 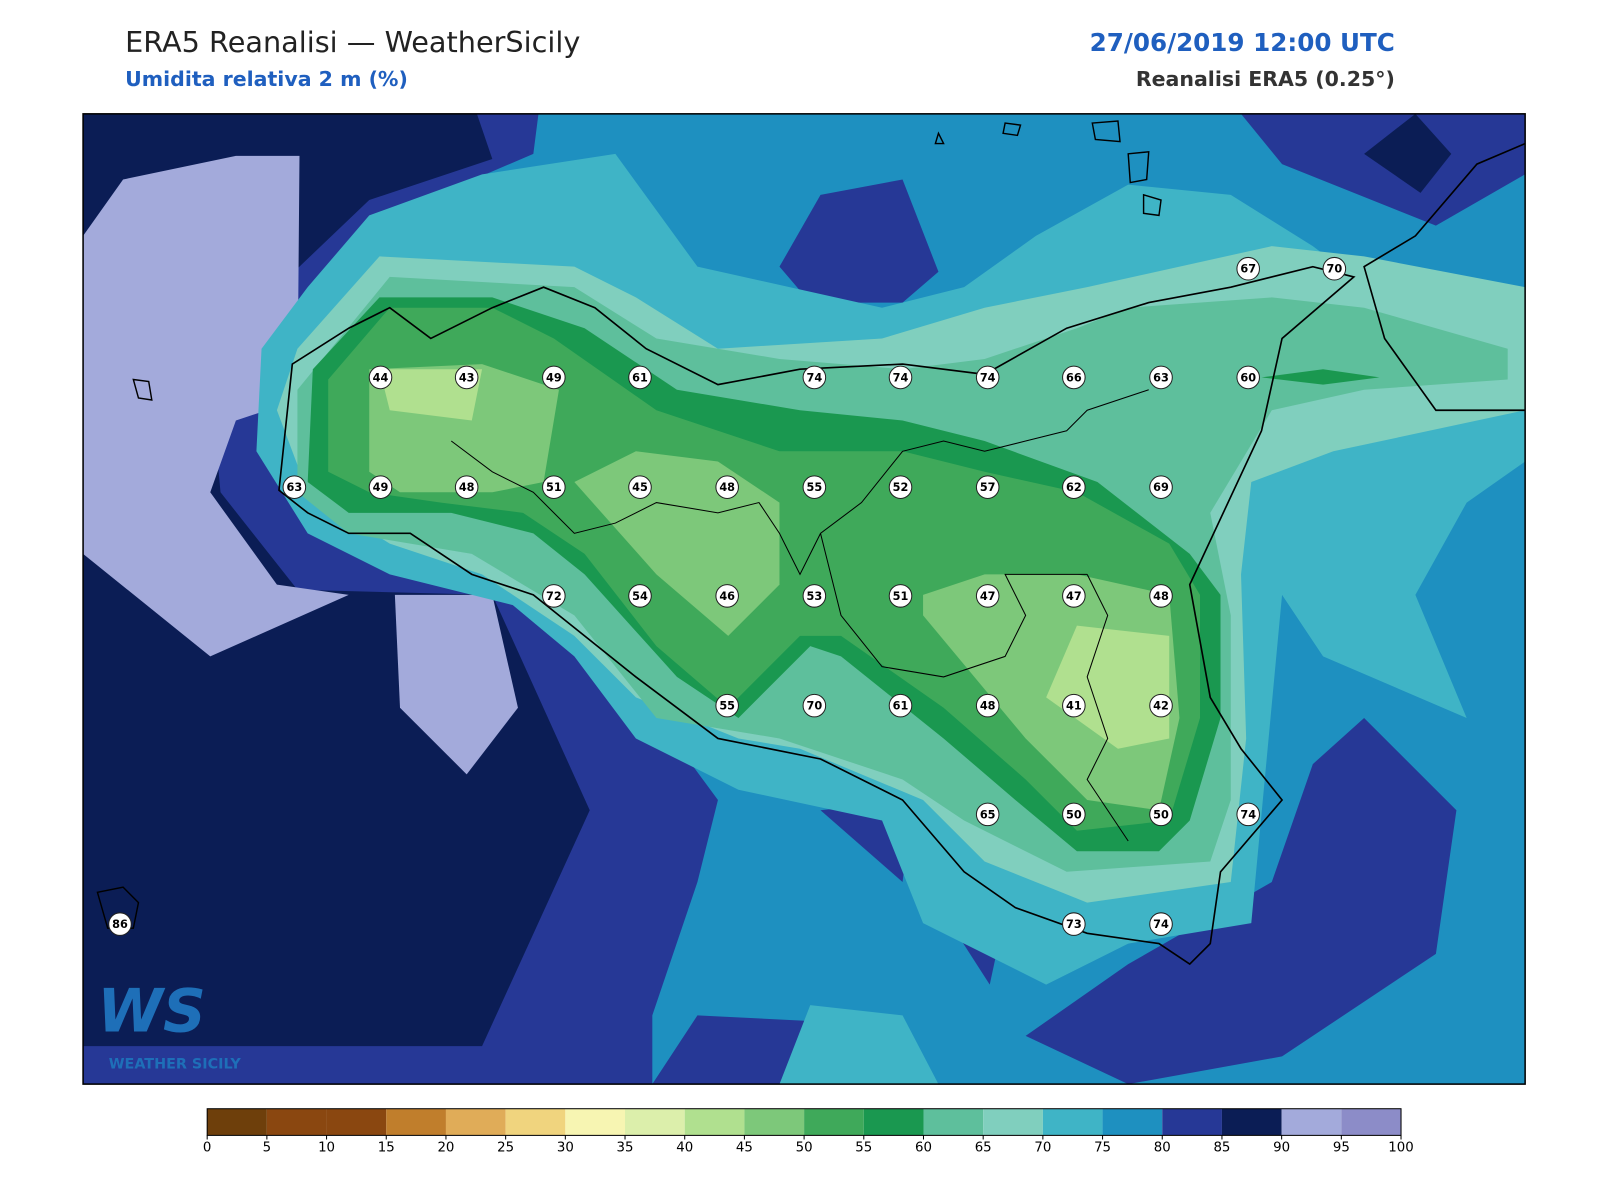 What do you see at coordinates (684, 1148) in the screenshot?
I see `colorbar-tick-label: 40` at bounding box center [684, 1148].